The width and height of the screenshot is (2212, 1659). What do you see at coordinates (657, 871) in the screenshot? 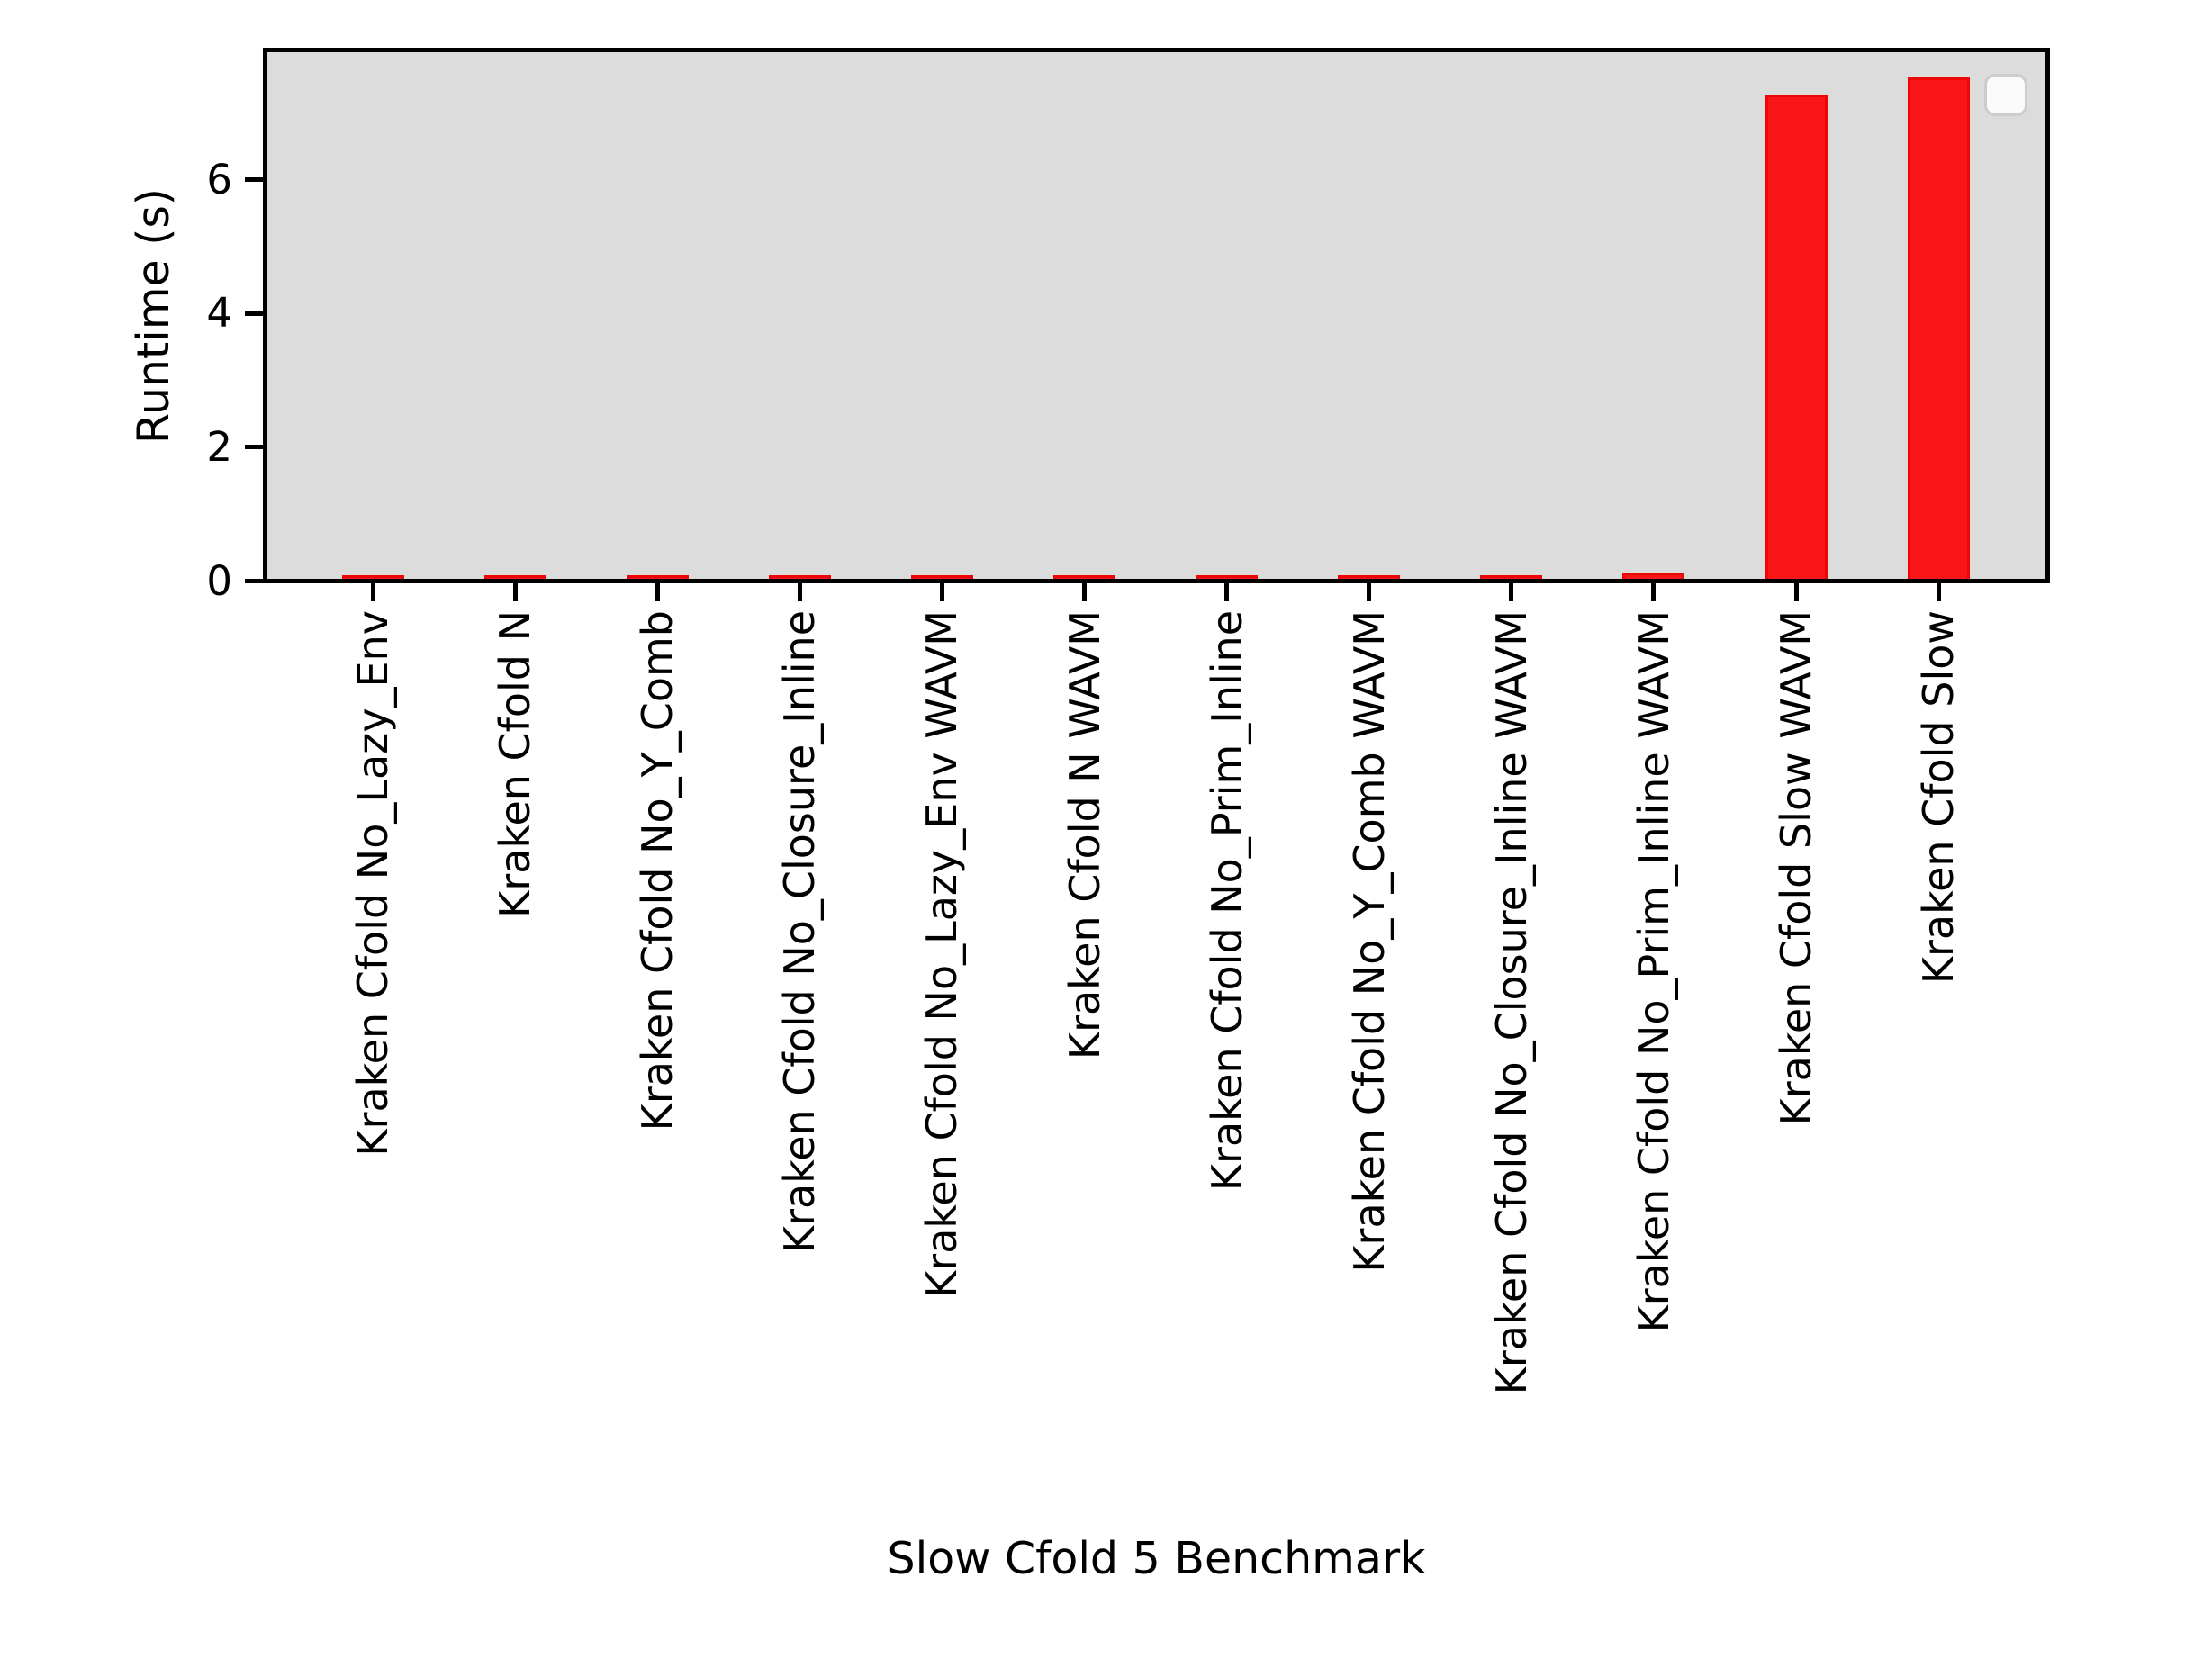
I see `x-tick-label: Kraken Cfold No_Y_Comb` at bounding box center [657, 871].